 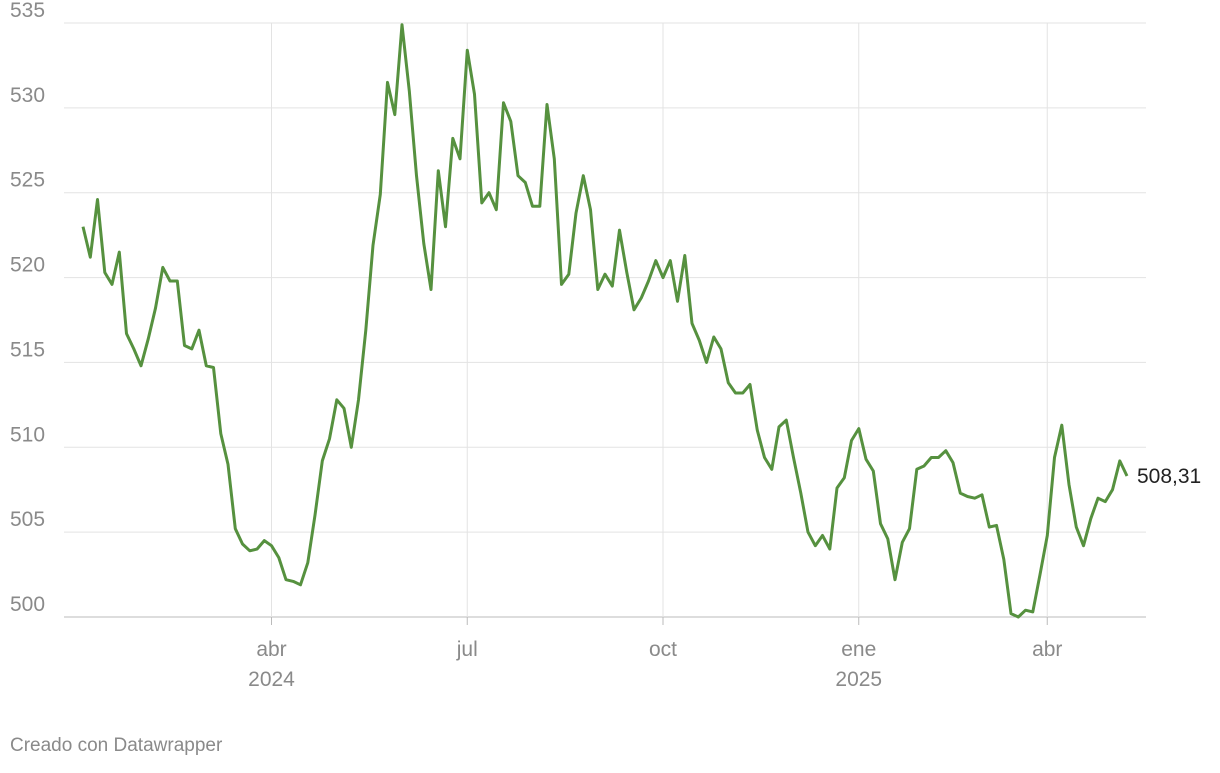 What do you see at coordinates (27, 11) in the screenshot?
I see `y-tick-label: 535` at bounding box center [27, 11].